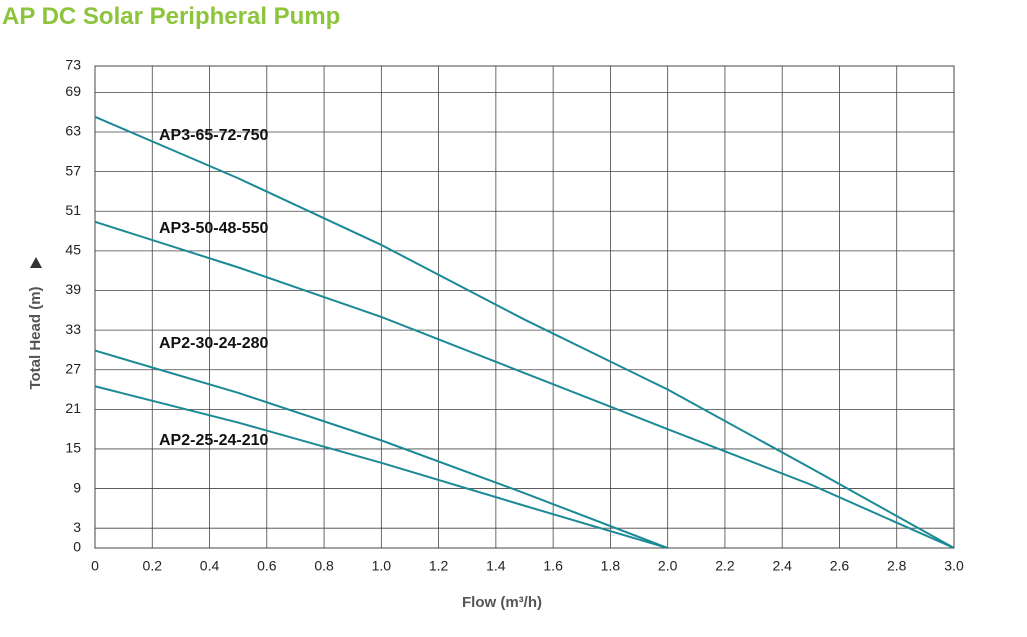 This screenshot has height=637, width=1027. What do you see at coordinates (267, 566) in the screenshot?
I see `x-tick-label: 0.6` at bounding box center [267, 566].